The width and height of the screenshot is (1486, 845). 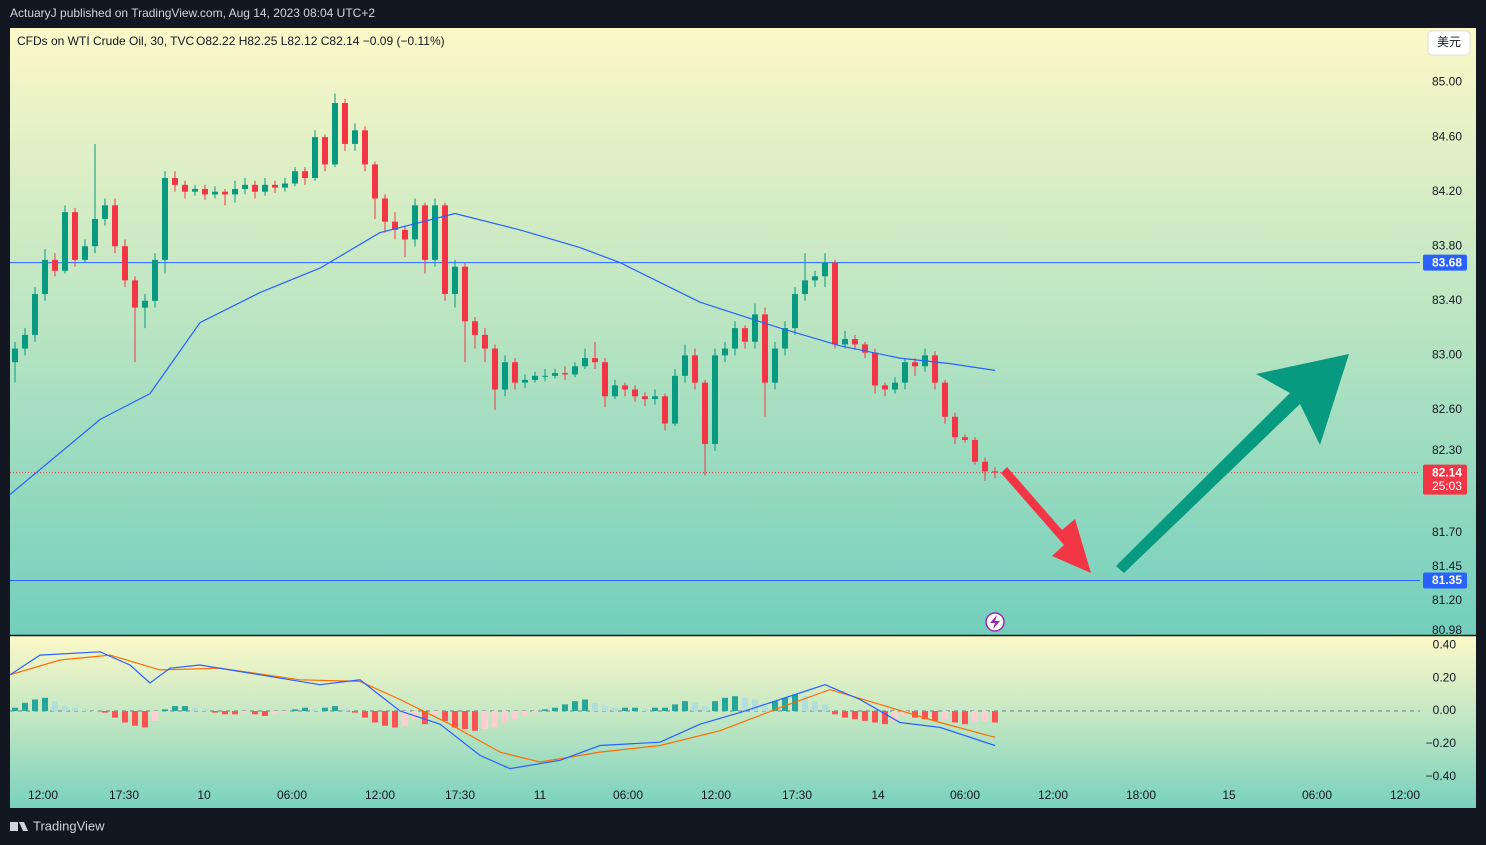 I want to click on y-tick-label: 84.20, so click(x=1447, y=191).